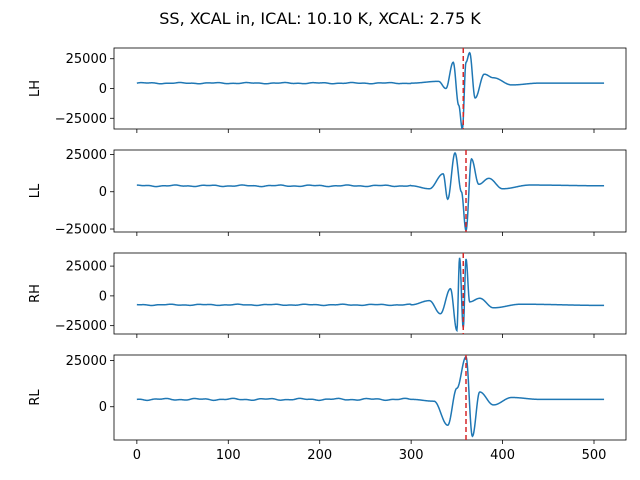 This screenshot has width=640, height=480. I want to click on chart-title: SS, XCAL in, ICAL: 10.10 K, XCAL: 2.75 K, so click(320, 18).